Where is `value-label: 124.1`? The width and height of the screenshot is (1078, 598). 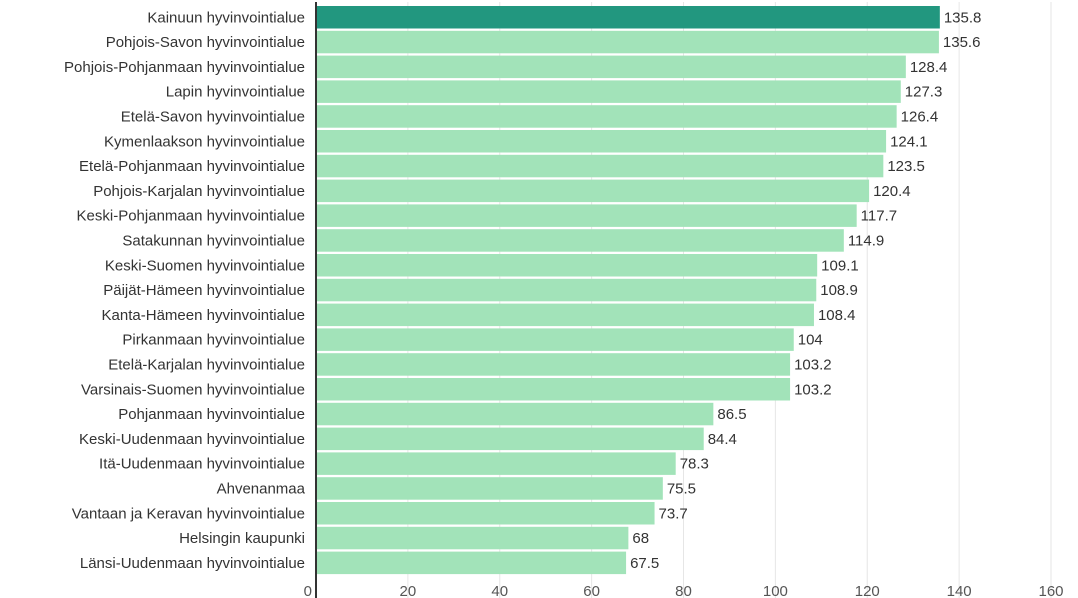
value-label: 124.1 is located at coordinates (909, 141).